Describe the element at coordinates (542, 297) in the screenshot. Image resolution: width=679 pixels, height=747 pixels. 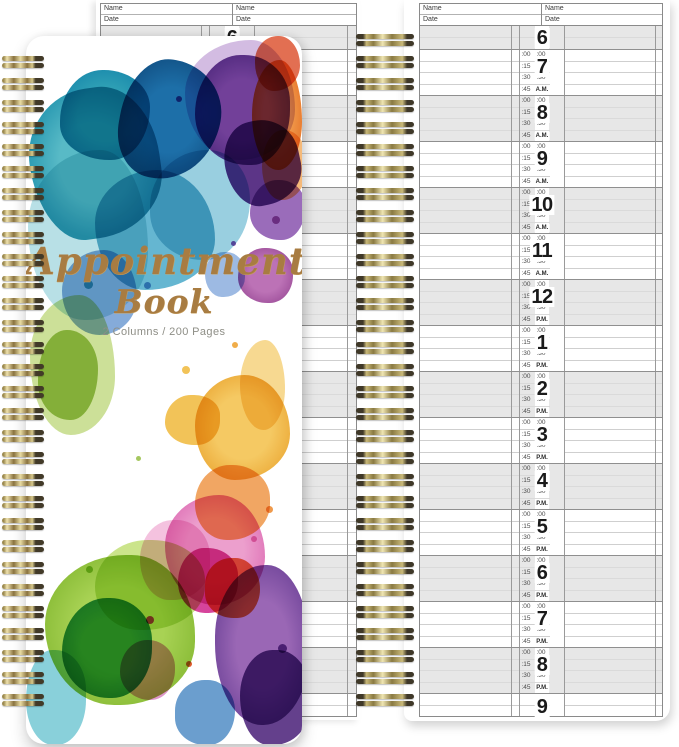
I see `hour-number: 12` at that location.